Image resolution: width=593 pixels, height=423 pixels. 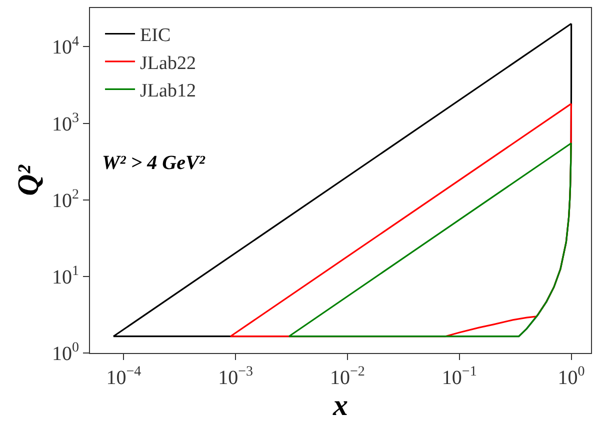 What do you see at coordinates (65, 199) in the screenshot?
I see `y-tick-label: 10$^{2}$` at bounding box center [65, 199].